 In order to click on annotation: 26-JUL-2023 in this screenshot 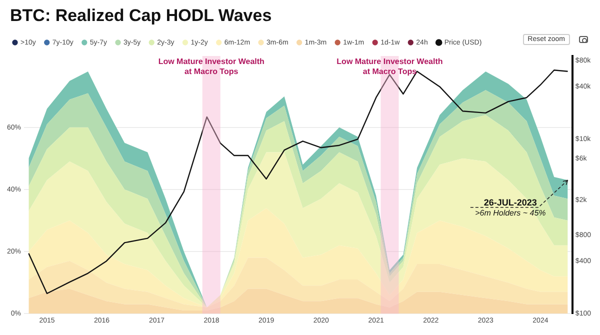, I will do `click(510, 202)`.